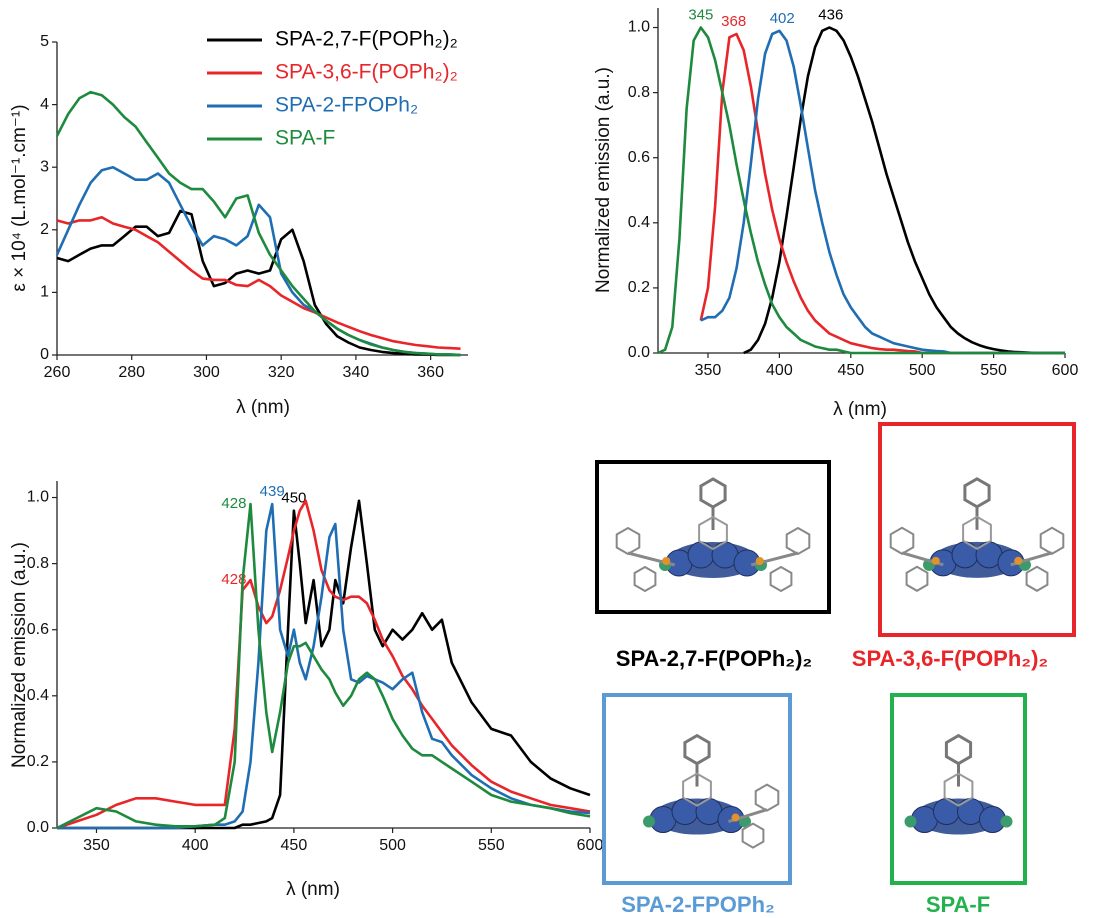 Image resolution: width=1099 pixels, height=918 pixels. What do you see at coordinates (782, 18) in the screenshot?
I see `peak-label: 402` at bounding box center [782, 18].